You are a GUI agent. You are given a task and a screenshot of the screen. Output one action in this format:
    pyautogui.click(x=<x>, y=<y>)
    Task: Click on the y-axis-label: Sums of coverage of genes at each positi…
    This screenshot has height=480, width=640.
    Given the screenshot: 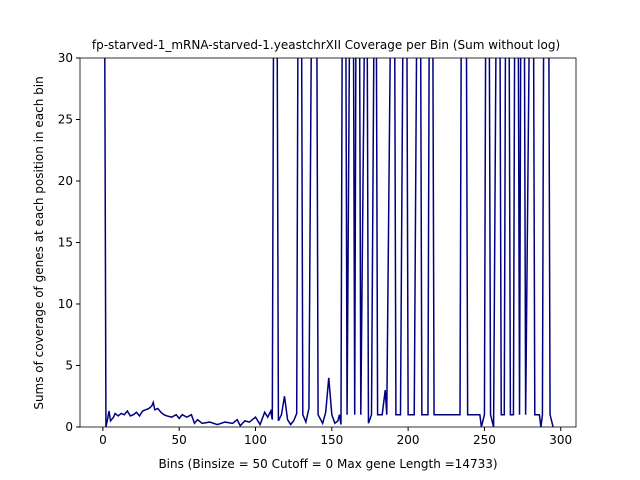 What is the action you would take?
    pyautogui.click(x=39, y=242)
    